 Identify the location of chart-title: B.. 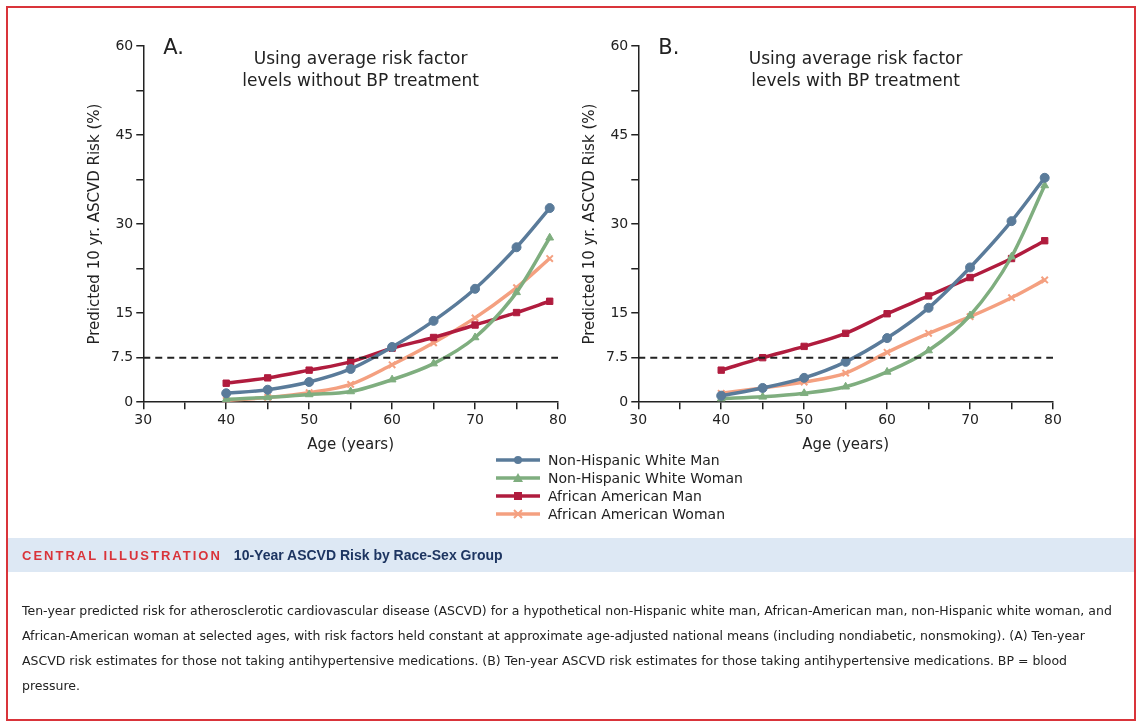
(669, 47).